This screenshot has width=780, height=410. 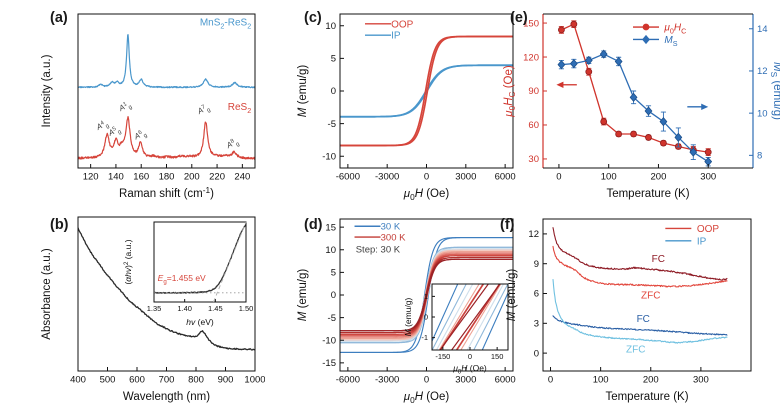 What do you see at coordinates (47, 90) in the screenshot?
I see `y-axis-label: Intensity (a.u.)` at bounding box center [47, 90].